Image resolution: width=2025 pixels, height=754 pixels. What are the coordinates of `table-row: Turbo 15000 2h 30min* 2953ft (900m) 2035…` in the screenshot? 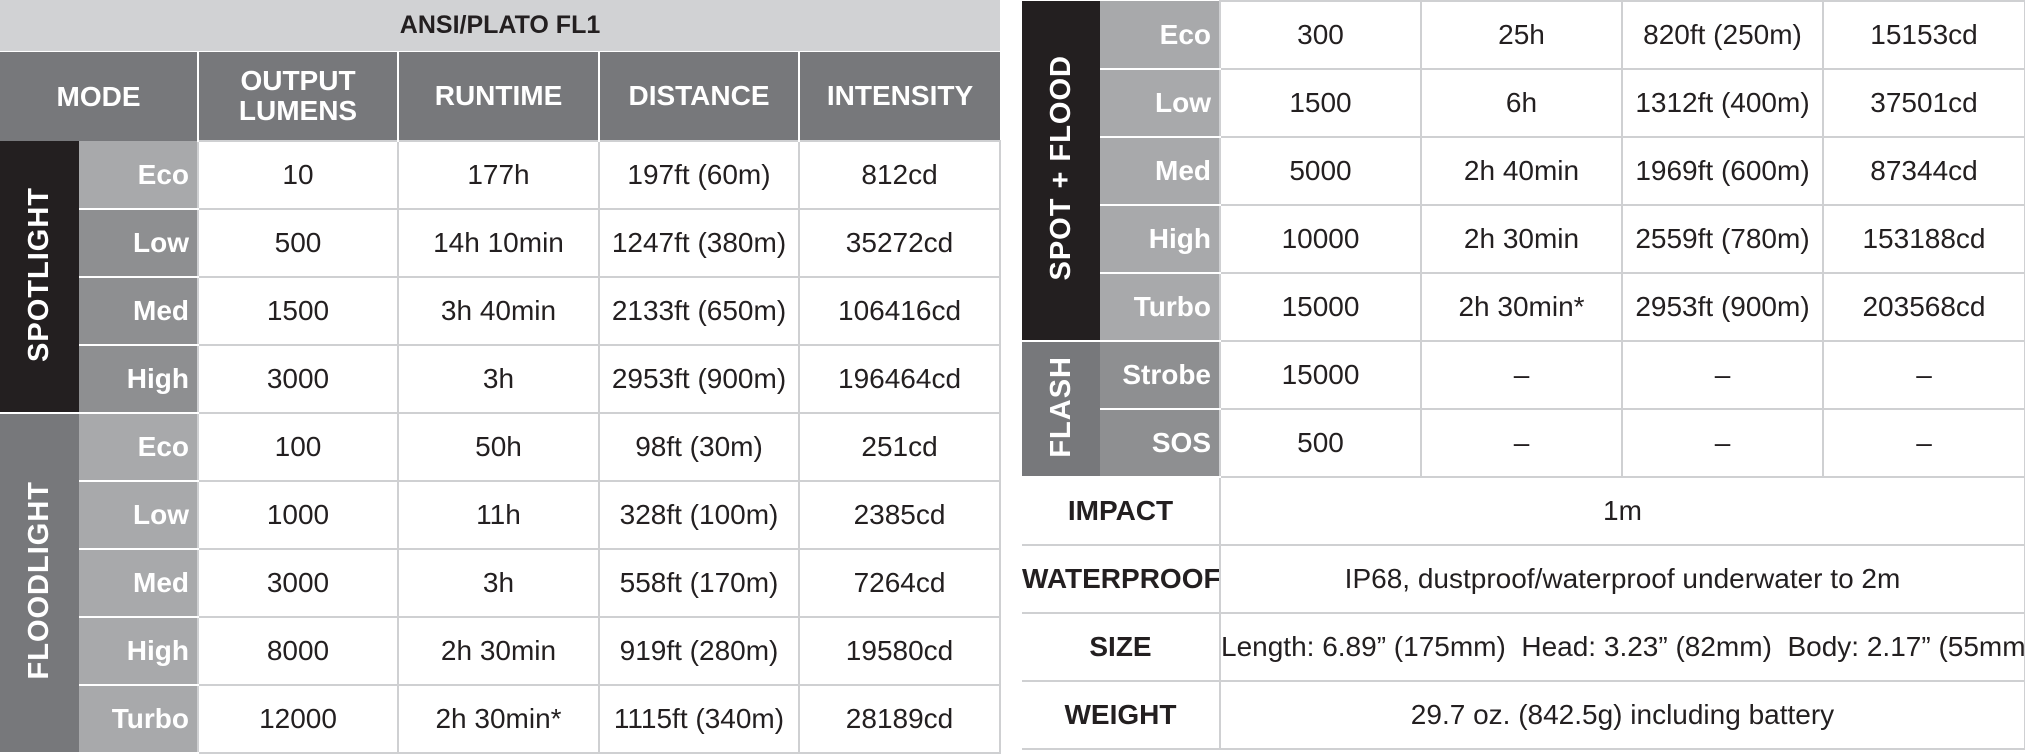 It's located at (1523, 307).